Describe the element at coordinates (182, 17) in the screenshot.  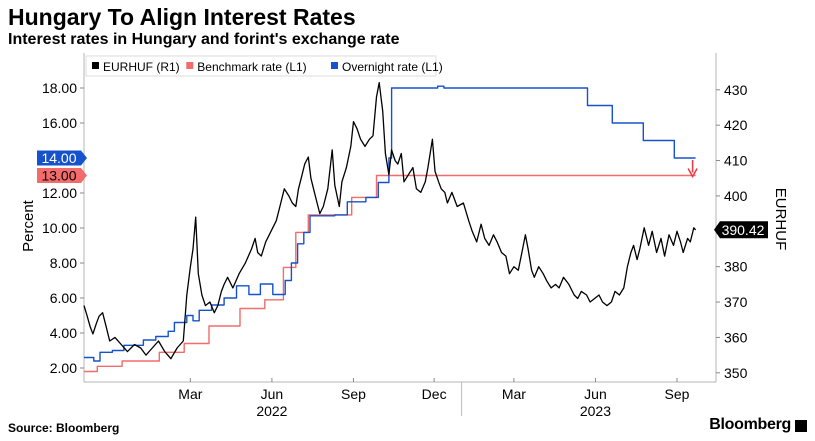
I see `chart-title: Hungary To Align Interest Rates` at that location.